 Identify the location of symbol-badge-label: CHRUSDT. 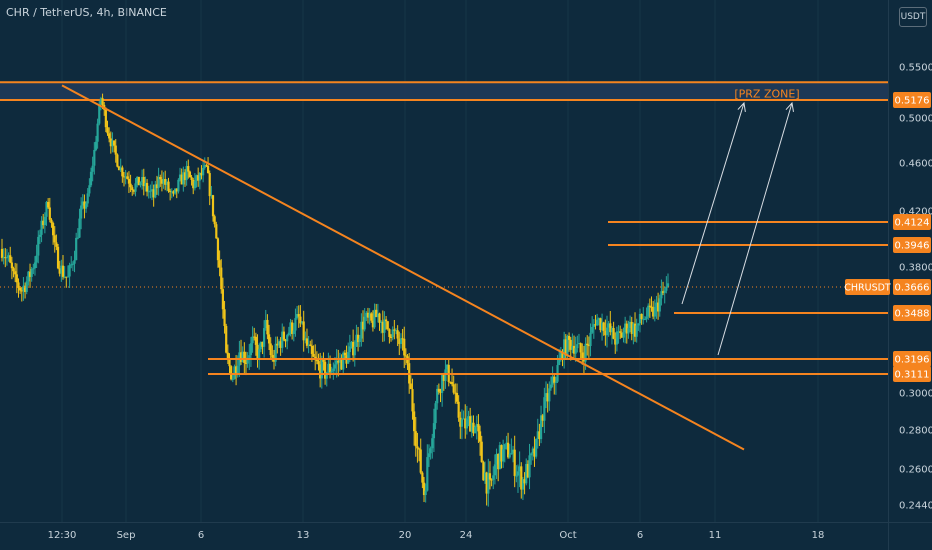
(867, 288).